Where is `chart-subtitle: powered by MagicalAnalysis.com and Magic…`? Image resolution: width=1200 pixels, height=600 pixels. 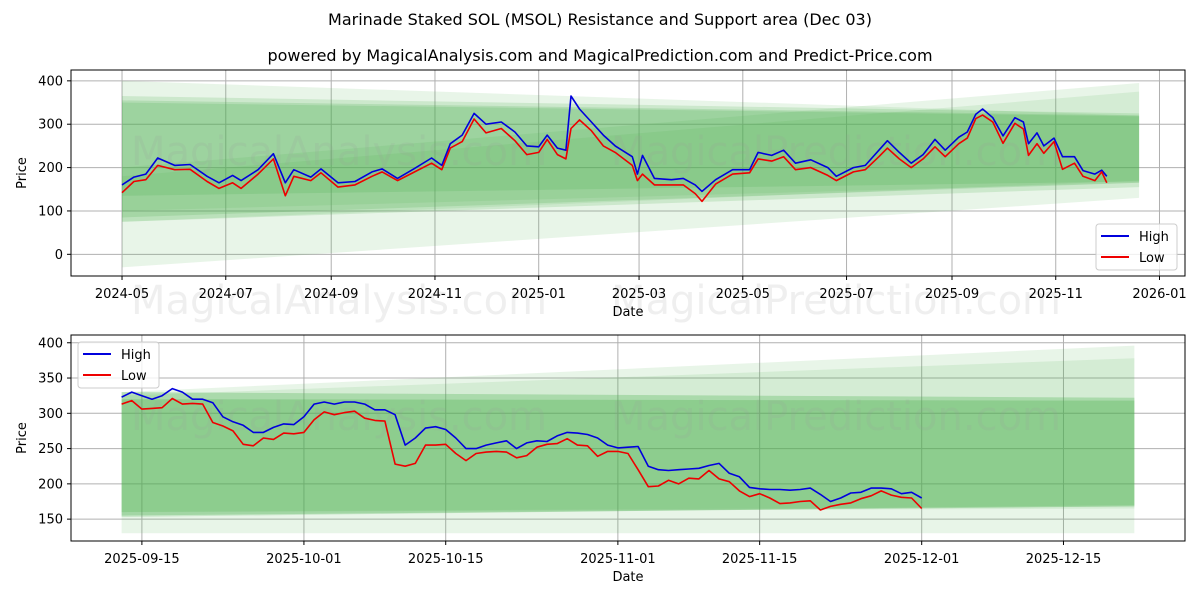
chart-subtitle: powered by MagicalAnalysis.com and Magic… is located at coordinates (600, 55).